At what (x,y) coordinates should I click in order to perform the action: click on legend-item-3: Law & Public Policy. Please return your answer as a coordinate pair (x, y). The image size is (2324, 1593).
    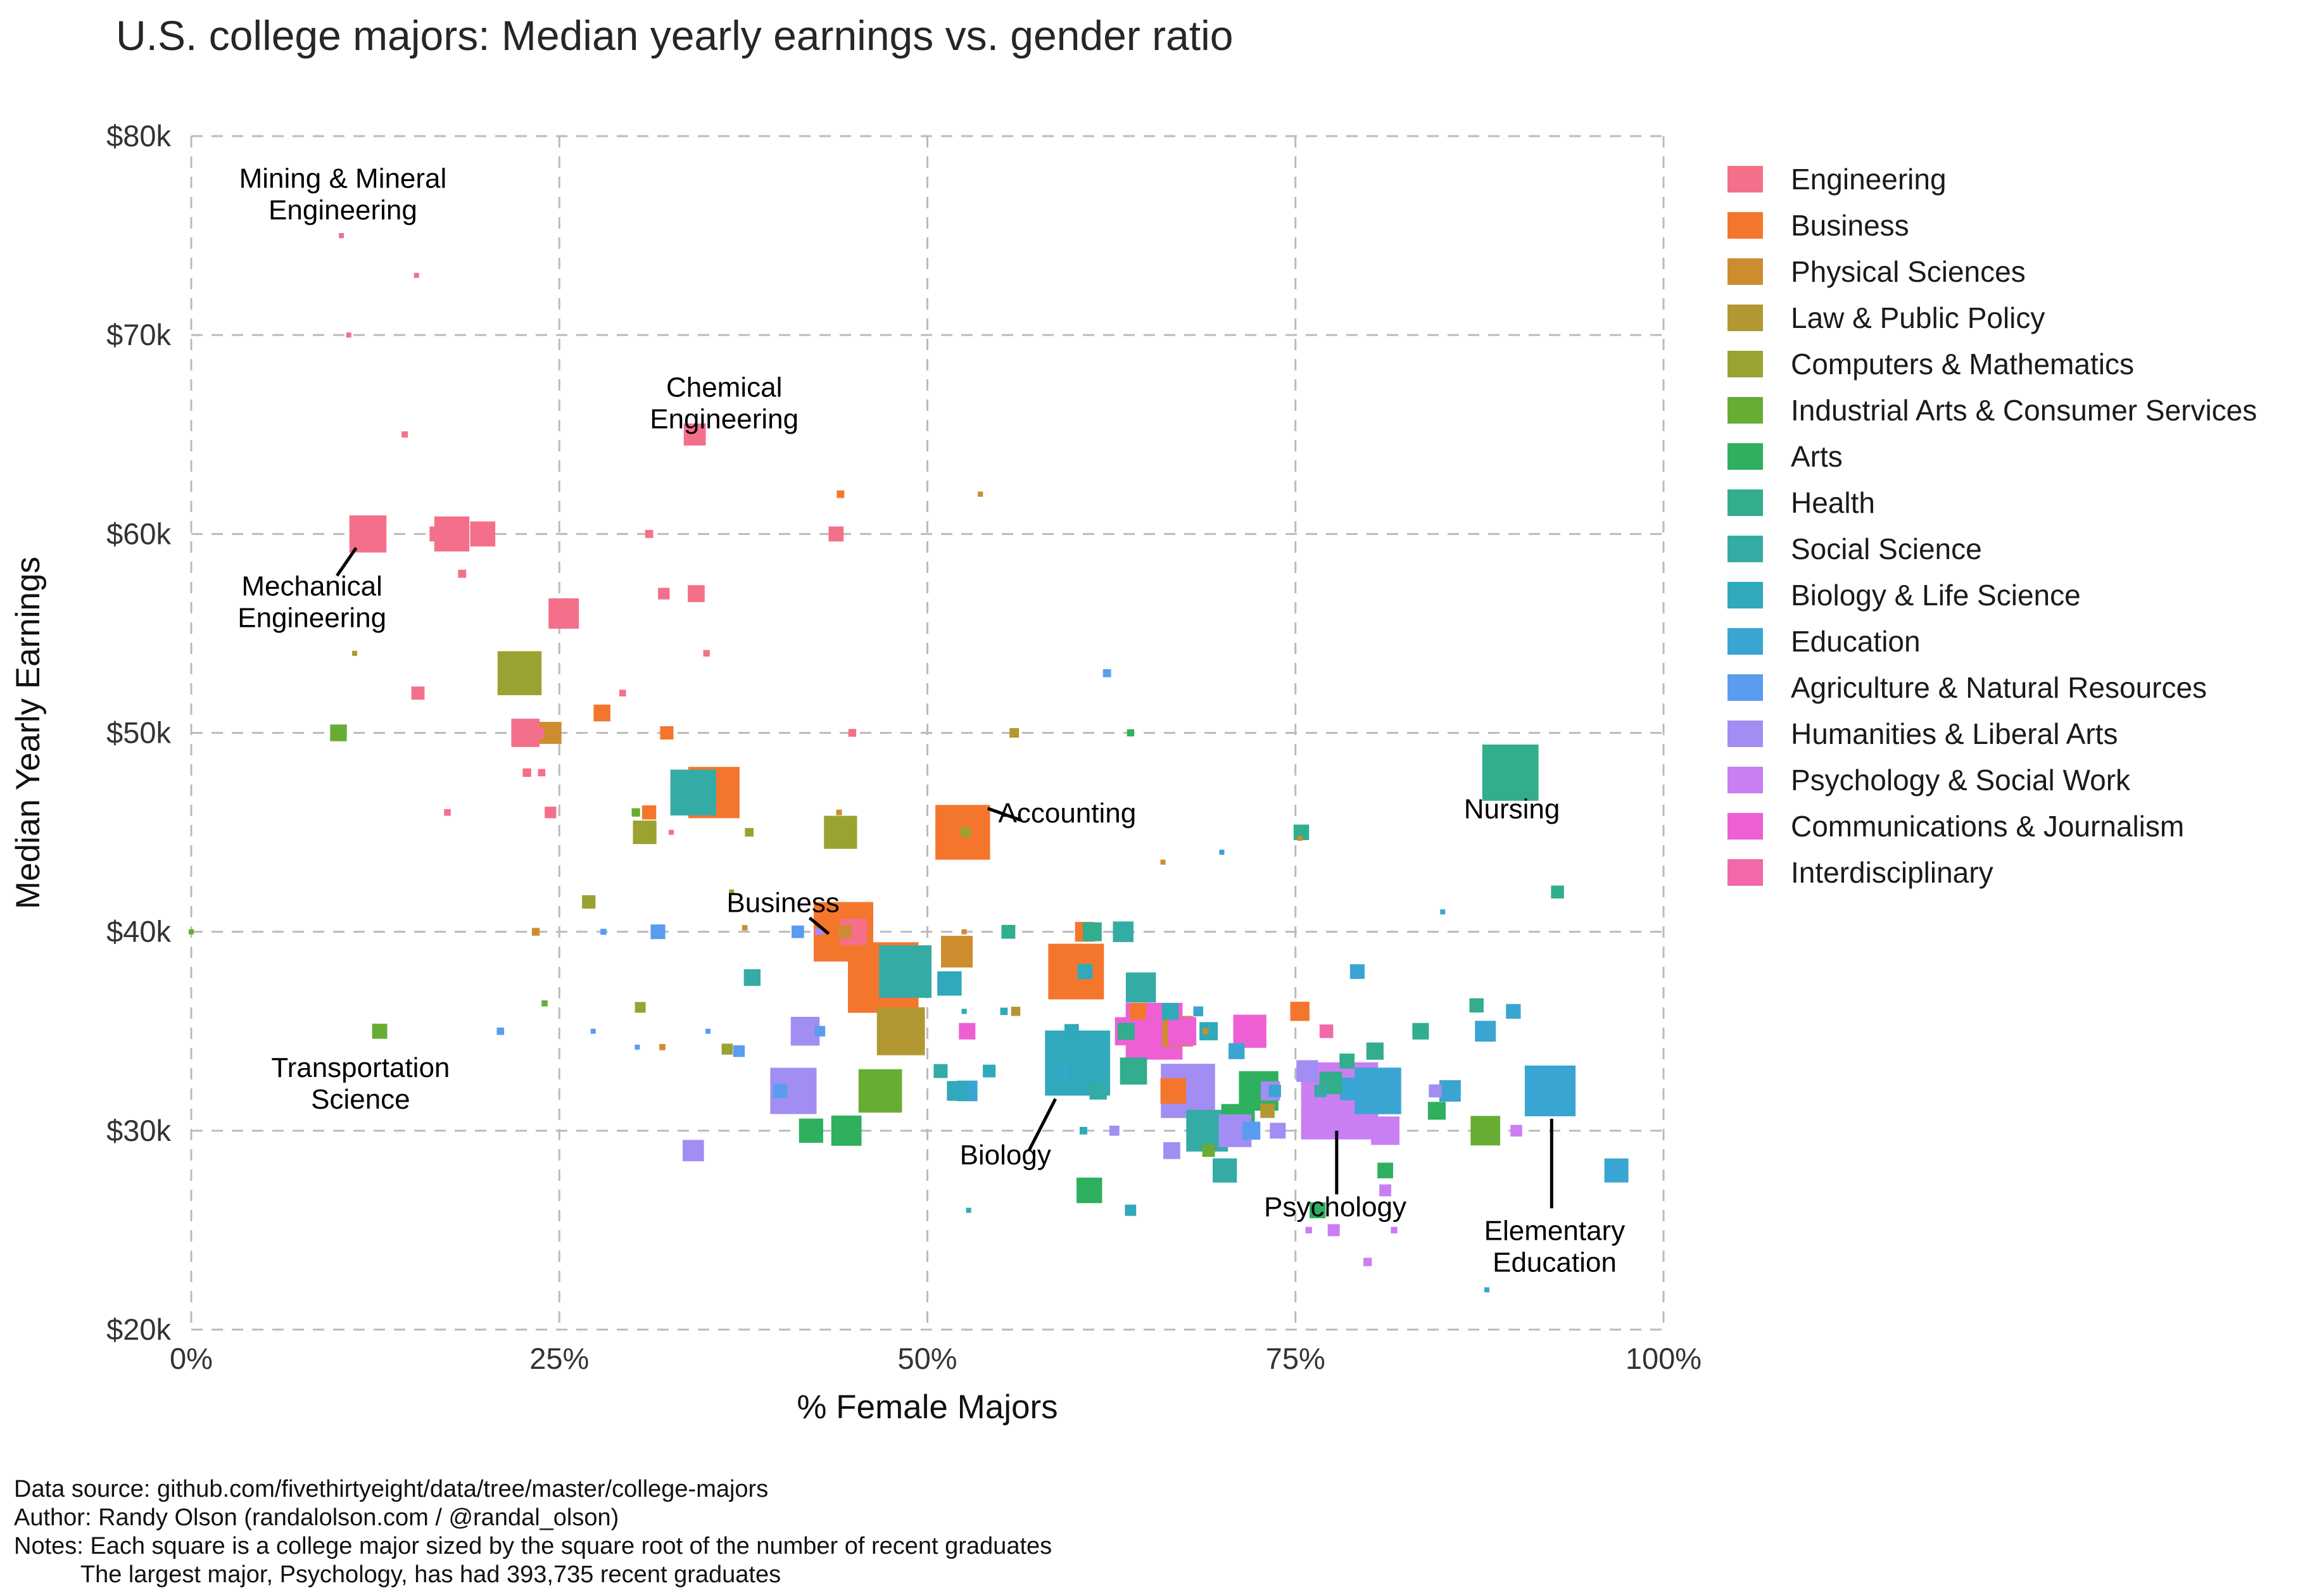
    Looking at the image, I should click on (1992, 317).